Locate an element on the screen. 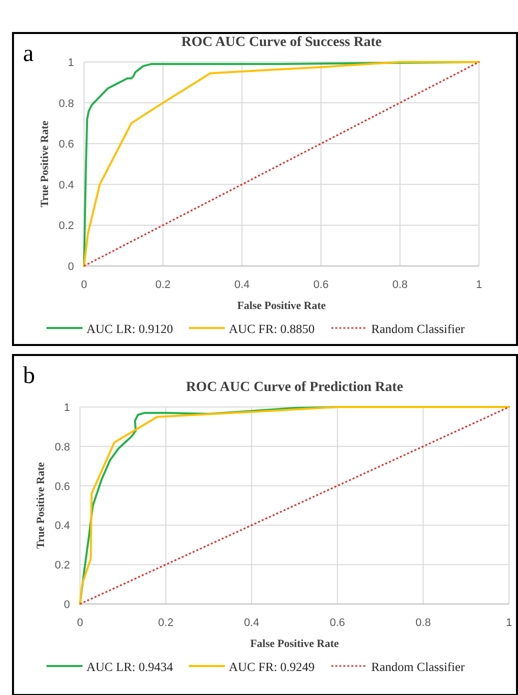 Image resolution: width=518 pixels, height=695 pixels. legend-label: AUC LR: 0.9434 is located at coordinates (130, 667).